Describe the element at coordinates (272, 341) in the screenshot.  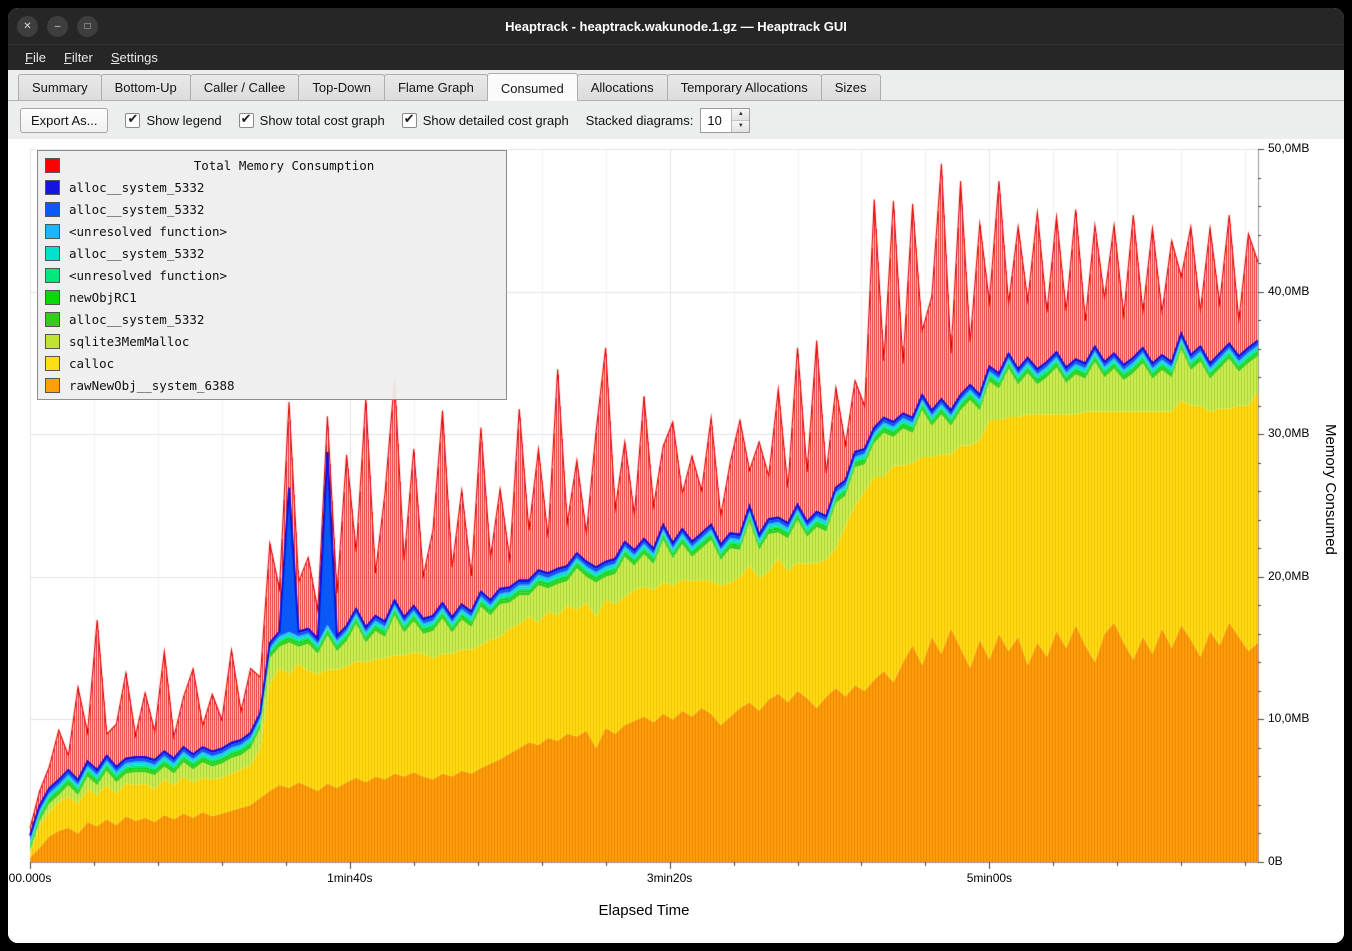
I see `legend-item: sqlite3MemMalloc` at that location.